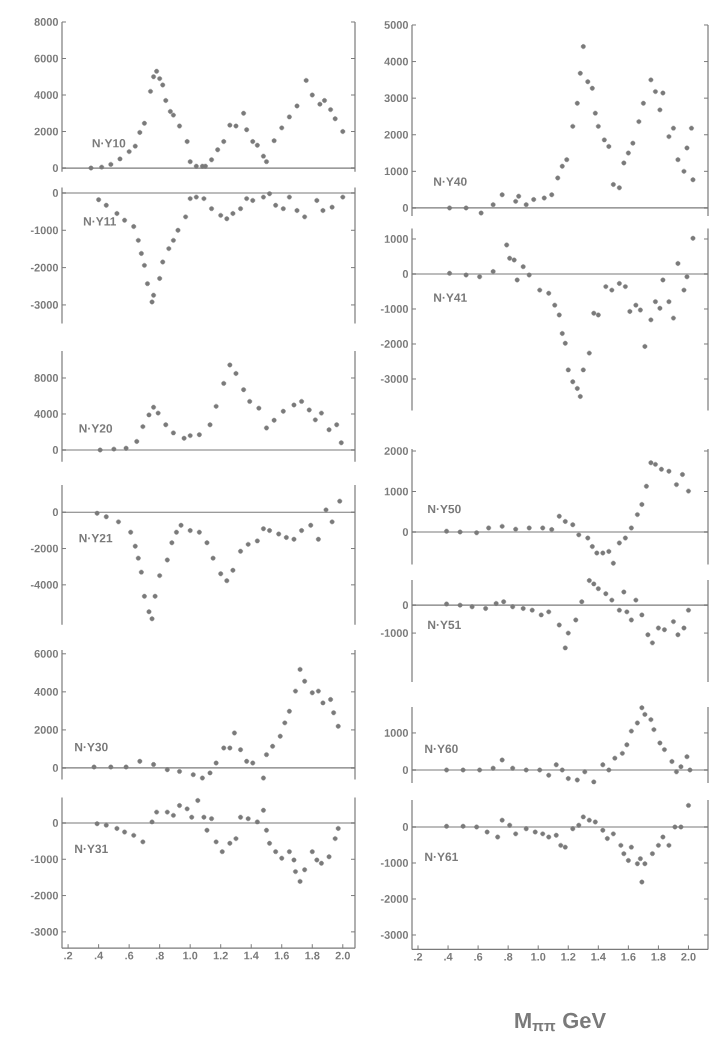 The width and height of the screenshot is (716, 1052). What do you see at coordinates (91, 849) in the screenshot?
I see `annotation: N·Y31` at bounding box center [91, 849].